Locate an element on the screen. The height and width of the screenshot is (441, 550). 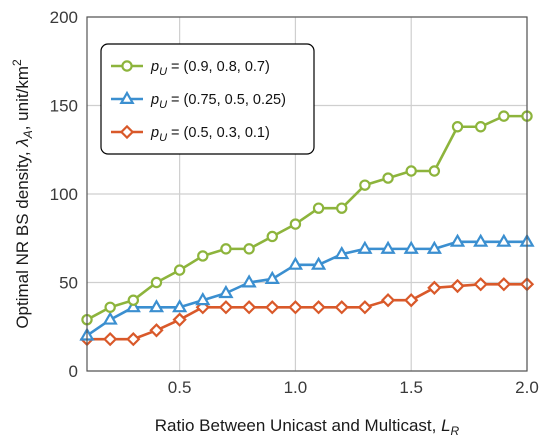
y-tick-label: 0 is located at coordinates (73, 371).